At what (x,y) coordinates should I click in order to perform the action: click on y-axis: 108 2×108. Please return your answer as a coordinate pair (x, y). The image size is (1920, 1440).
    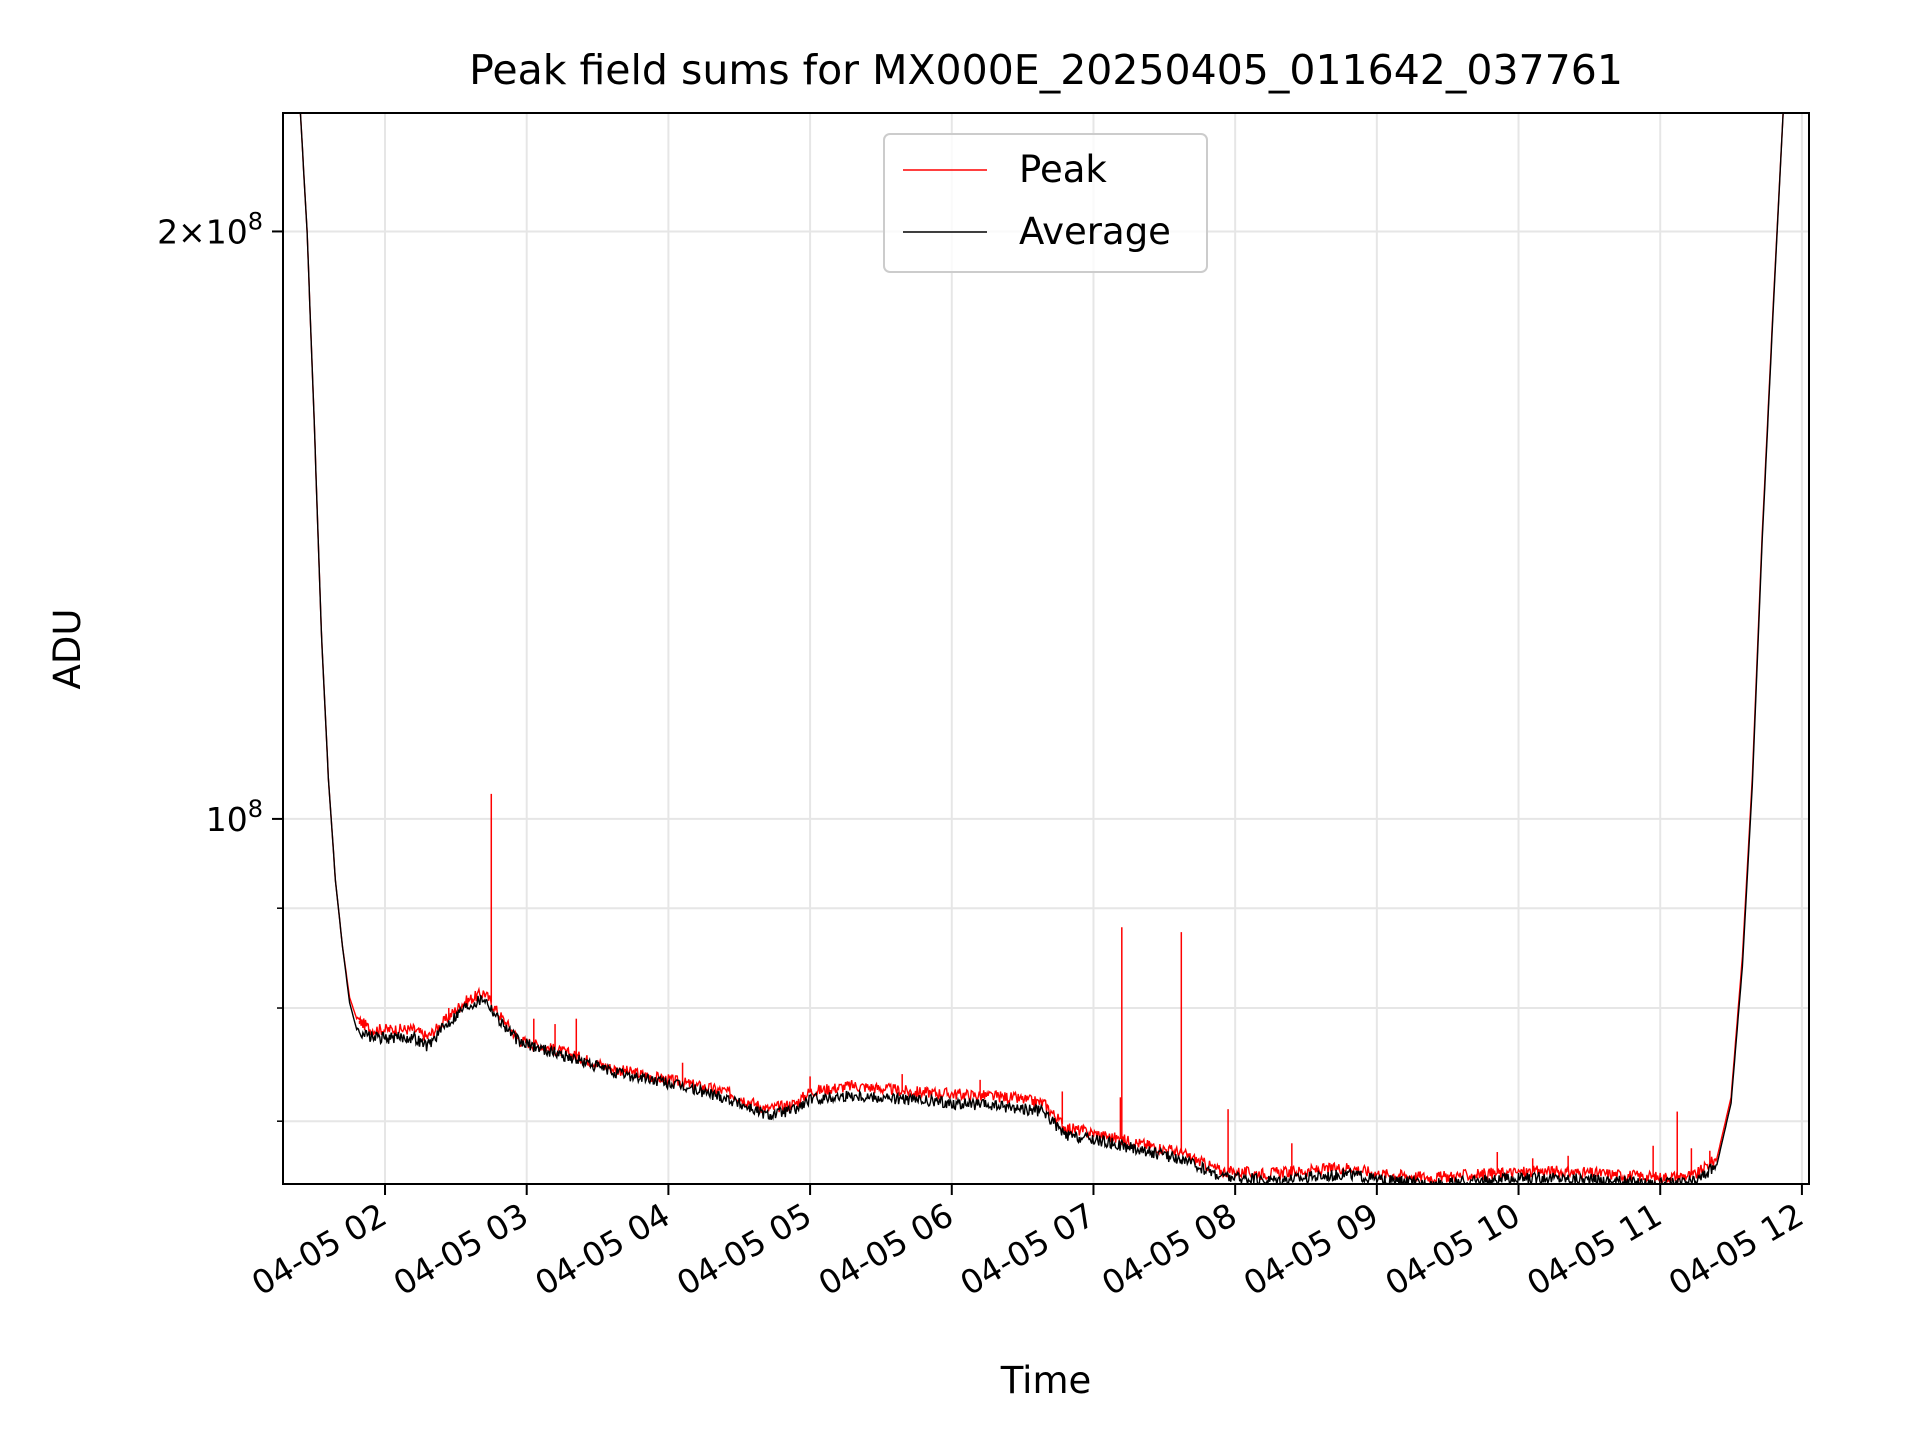
    Looking at the image, I should click on (220, 664).